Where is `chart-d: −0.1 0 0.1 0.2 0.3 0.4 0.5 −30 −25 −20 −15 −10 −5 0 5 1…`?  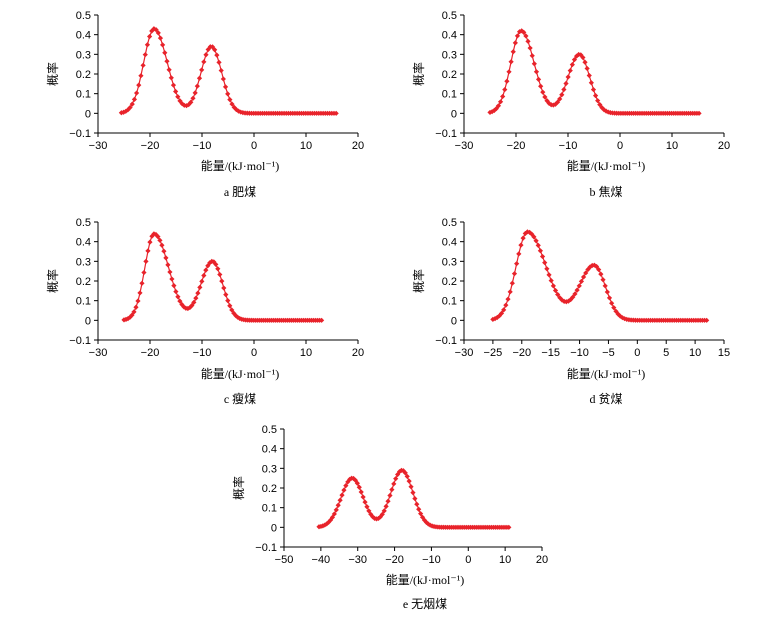
chart-d: −0.1 0 0.1 0.2 0.3 0.4 0.5 −30 −25 −20 −15 −10 −5 0 5 1… is located at coordinates (570, 311).